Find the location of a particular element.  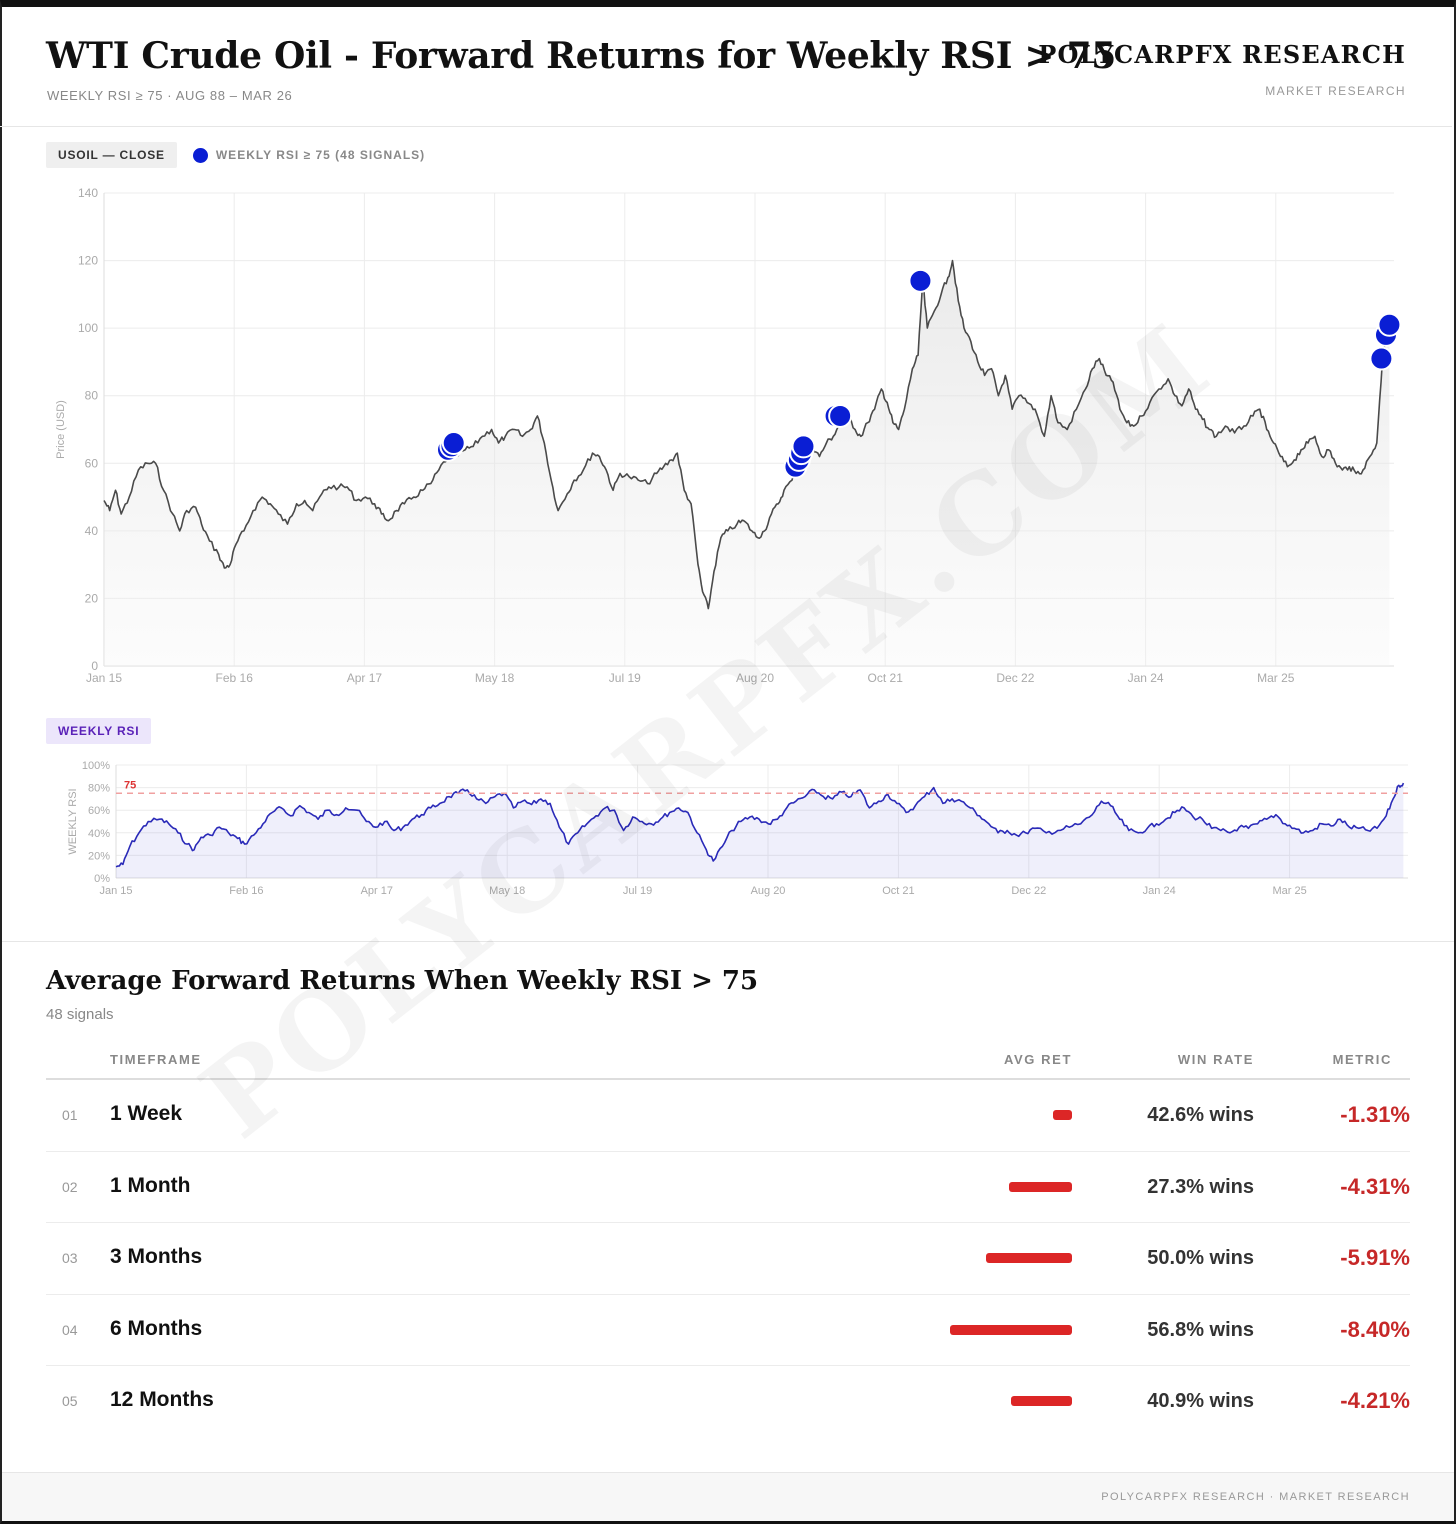

footer-text: POLYCARPFX RESEARCH · MARKET RESEARCH is located at coordinates (1255, 1497).